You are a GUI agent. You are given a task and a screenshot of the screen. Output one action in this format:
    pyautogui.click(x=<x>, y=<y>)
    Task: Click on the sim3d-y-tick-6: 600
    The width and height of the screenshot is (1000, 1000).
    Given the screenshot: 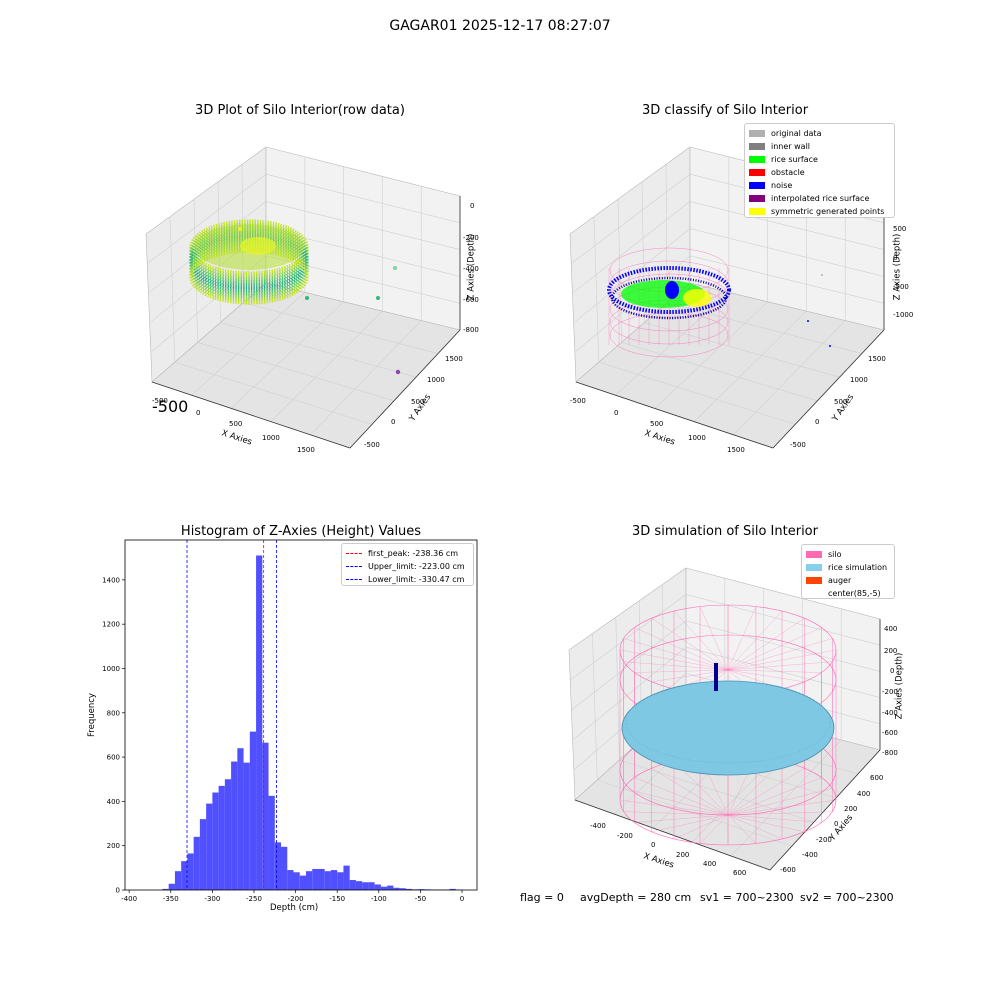 What is the action you would take?
    pyautogui.click(x=877, y=778)
    